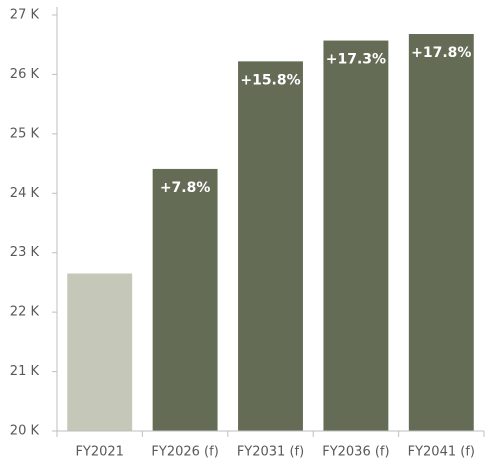 The image size is (496, 472). What do you see at coordinates (25, 252) in the screenshot?
I see `y-tick-label: 23 K` at bounding box center [25, 252].